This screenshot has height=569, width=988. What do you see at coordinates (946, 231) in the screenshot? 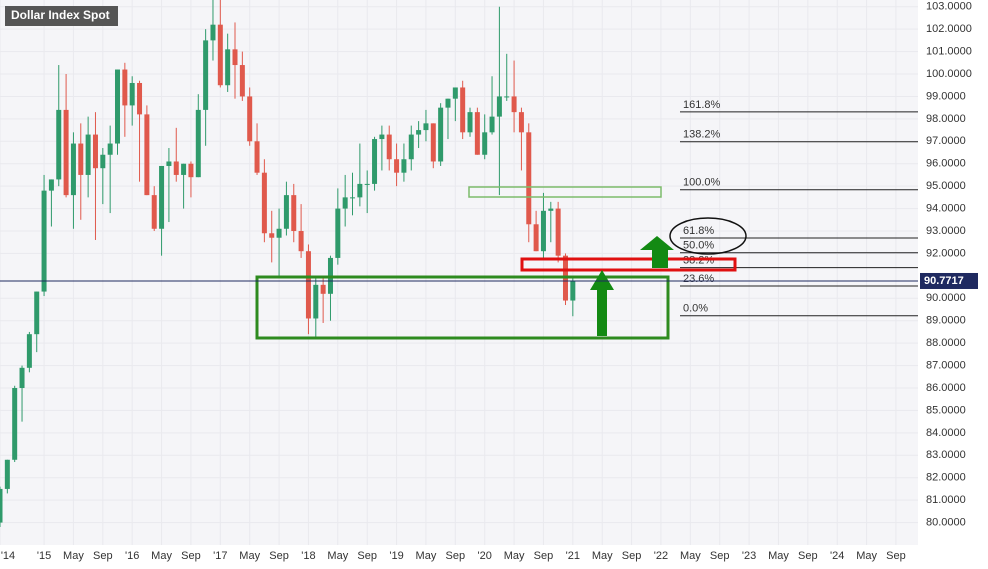
I see `y-tick-label: 93.0000` at bounding box center [946, 231].